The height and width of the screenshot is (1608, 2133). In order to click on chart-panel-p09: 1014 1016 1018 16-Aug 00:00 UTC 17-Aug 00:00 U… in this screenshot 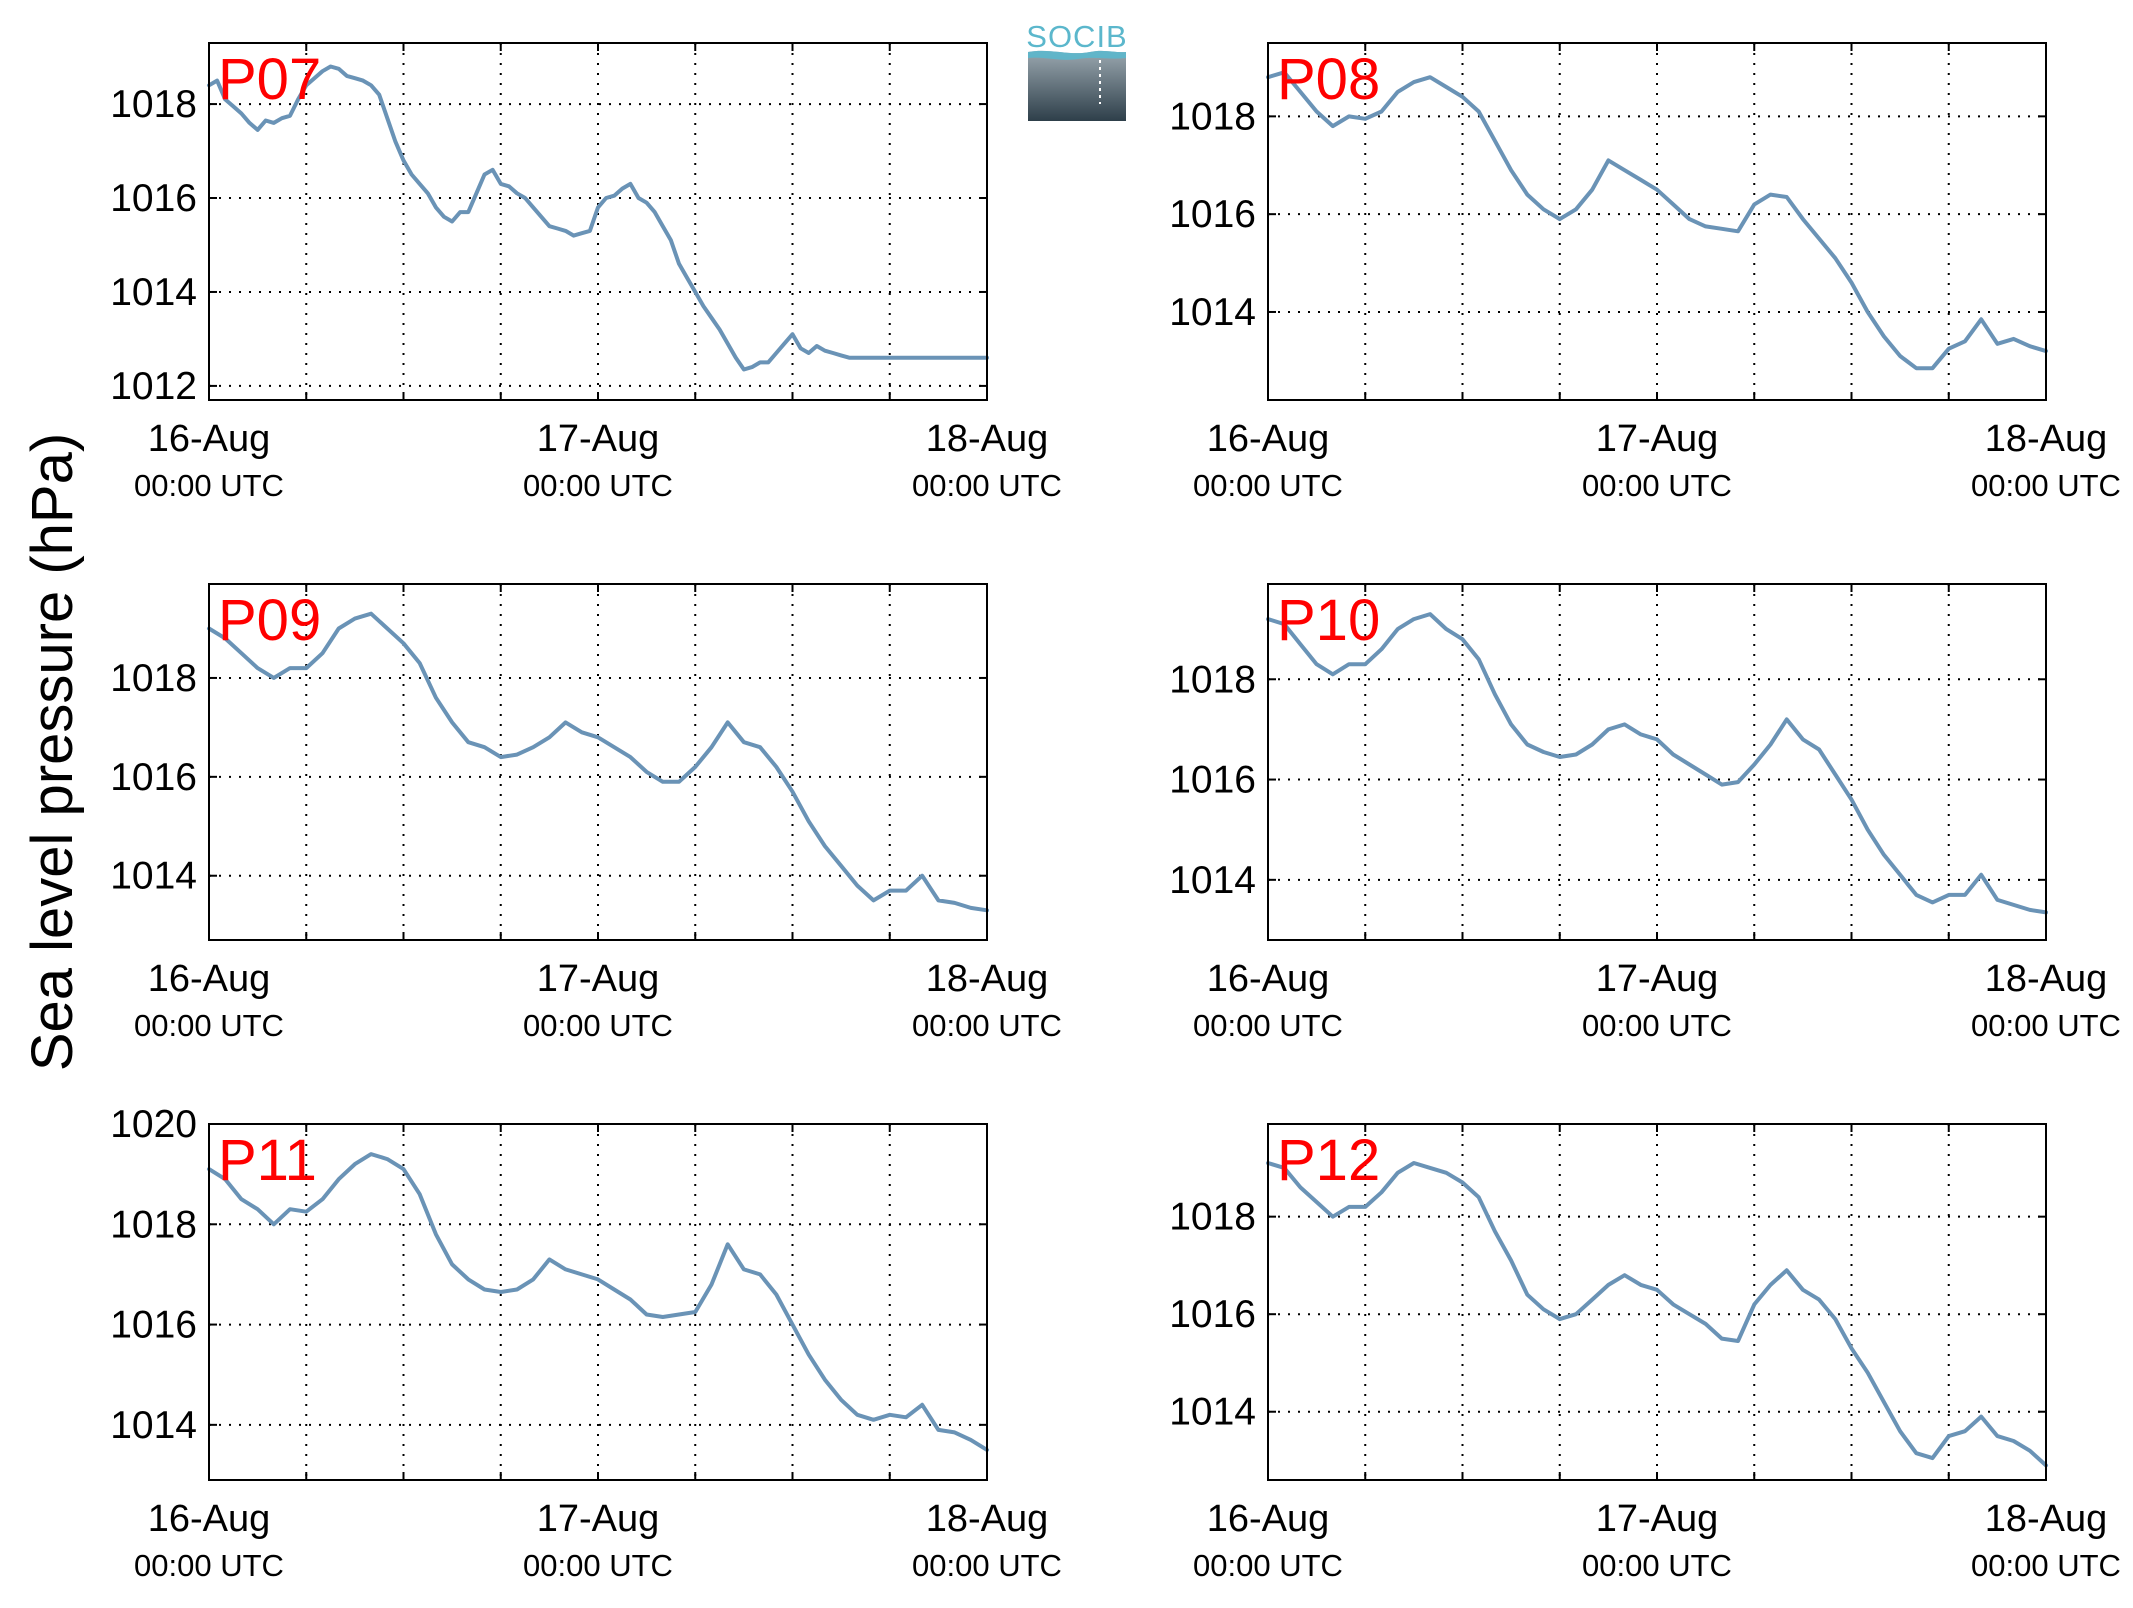, I will do `click(586, 813)`.